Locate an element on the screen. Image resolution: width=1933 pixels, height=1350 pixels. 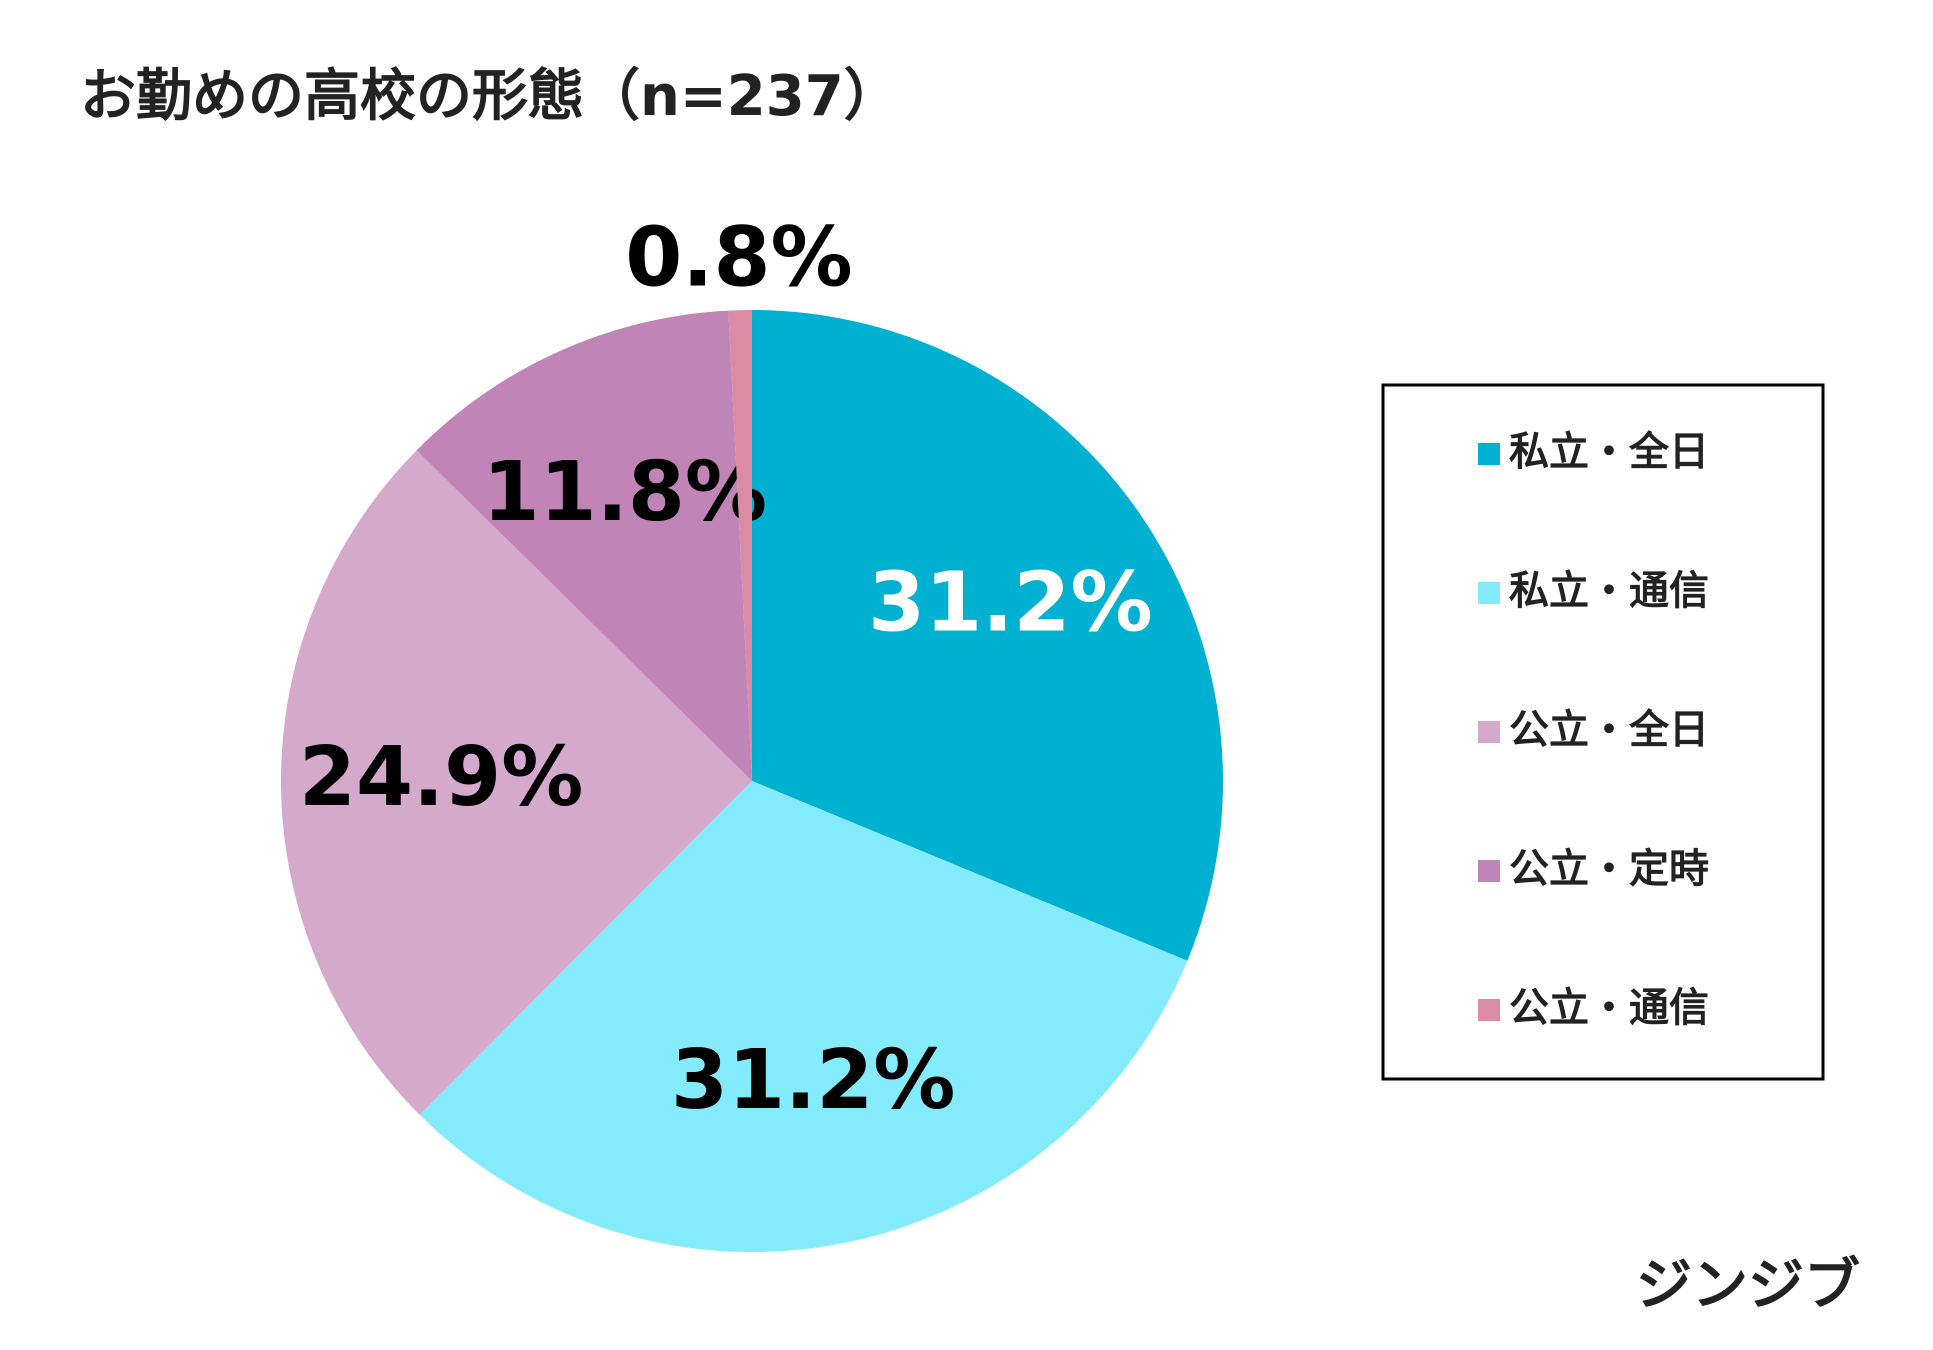
legend-label: 公立・定時 is located at coordinates (1609, 869).